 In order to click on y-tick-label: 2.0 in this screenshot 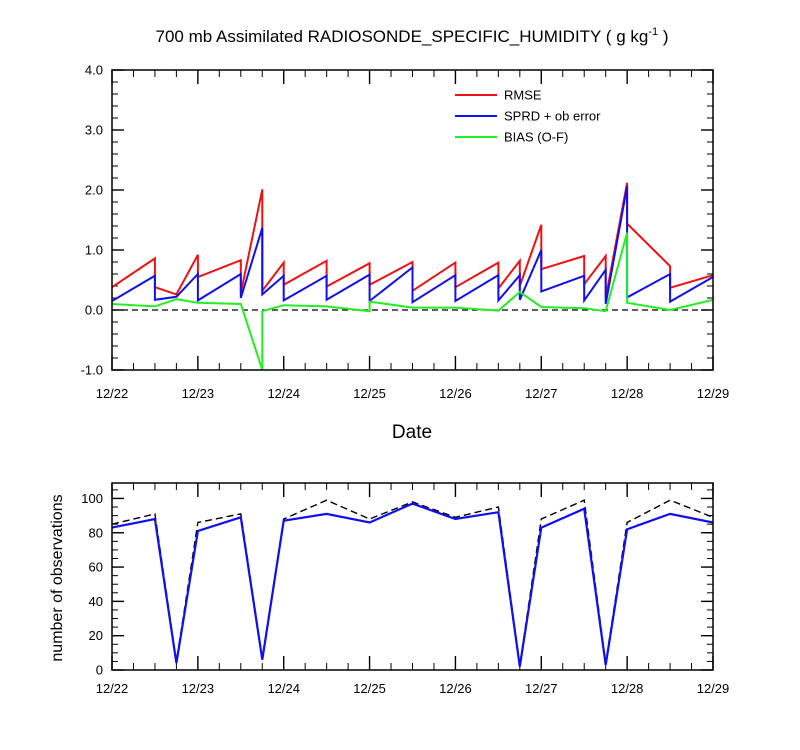, I will do `click(94, 190)`.